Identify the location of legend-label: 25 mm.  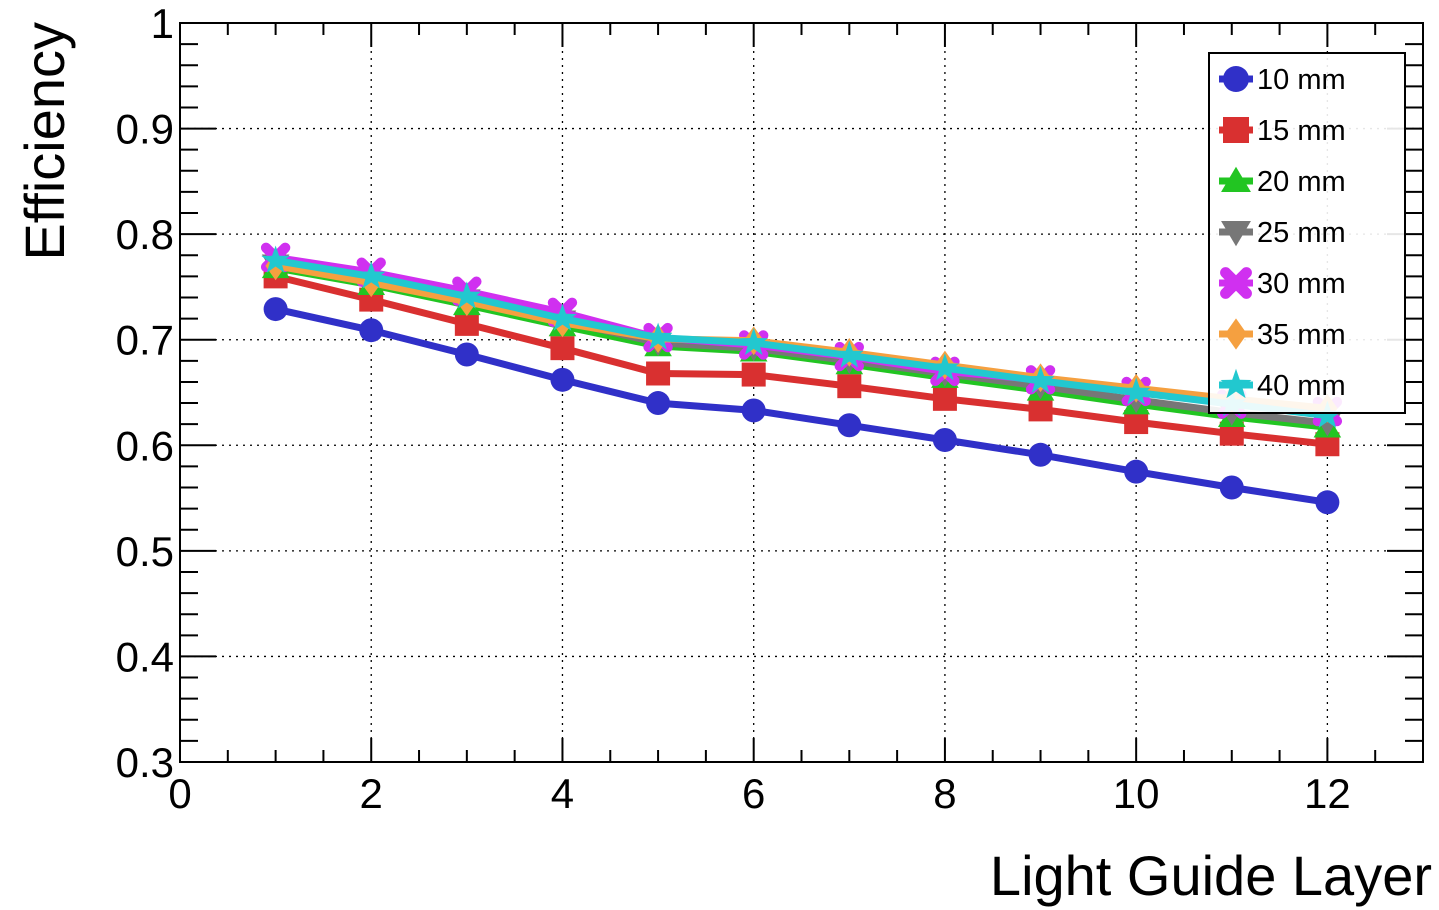
(1301, 233).